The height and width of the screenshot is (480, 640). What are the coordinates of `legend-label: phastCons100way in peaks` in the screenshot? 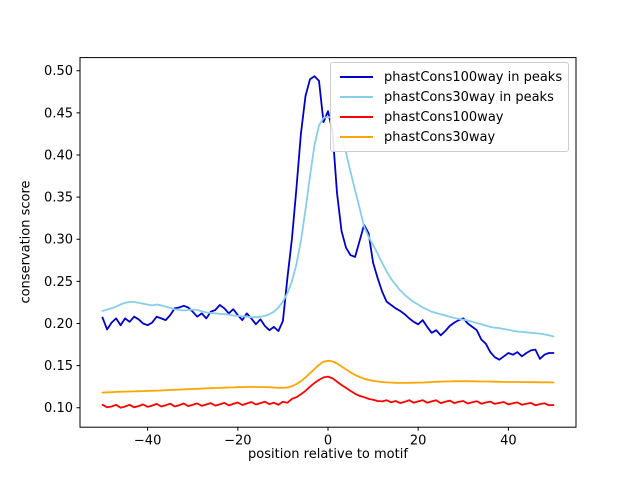 It's located at (473, 77).